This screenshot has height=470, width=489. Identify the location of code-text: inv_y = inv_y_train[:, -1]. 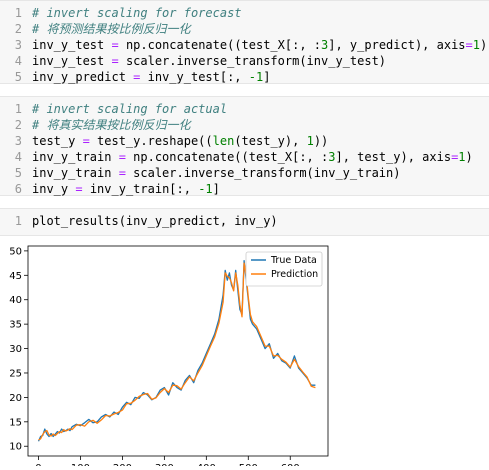
(126, 189).